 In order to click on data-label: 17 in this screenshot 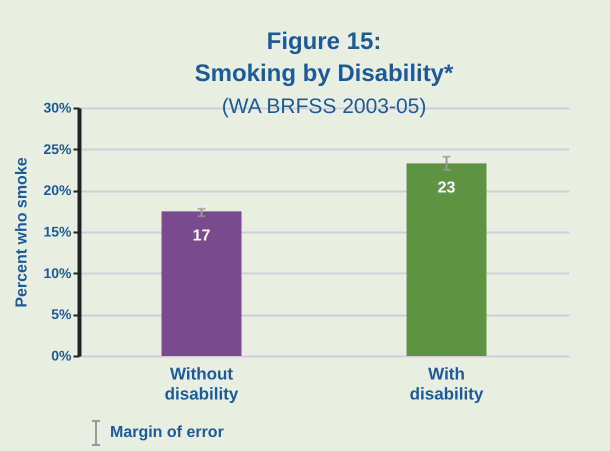, I will do `click(201, 235)`.